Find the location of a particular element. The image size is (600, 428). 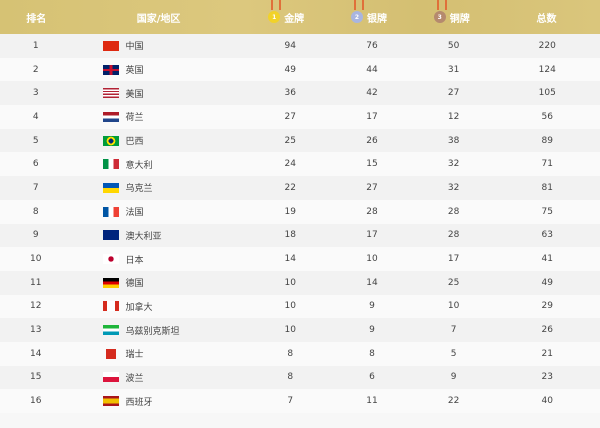

country: 意大利 is located at coordinates (150, 164).